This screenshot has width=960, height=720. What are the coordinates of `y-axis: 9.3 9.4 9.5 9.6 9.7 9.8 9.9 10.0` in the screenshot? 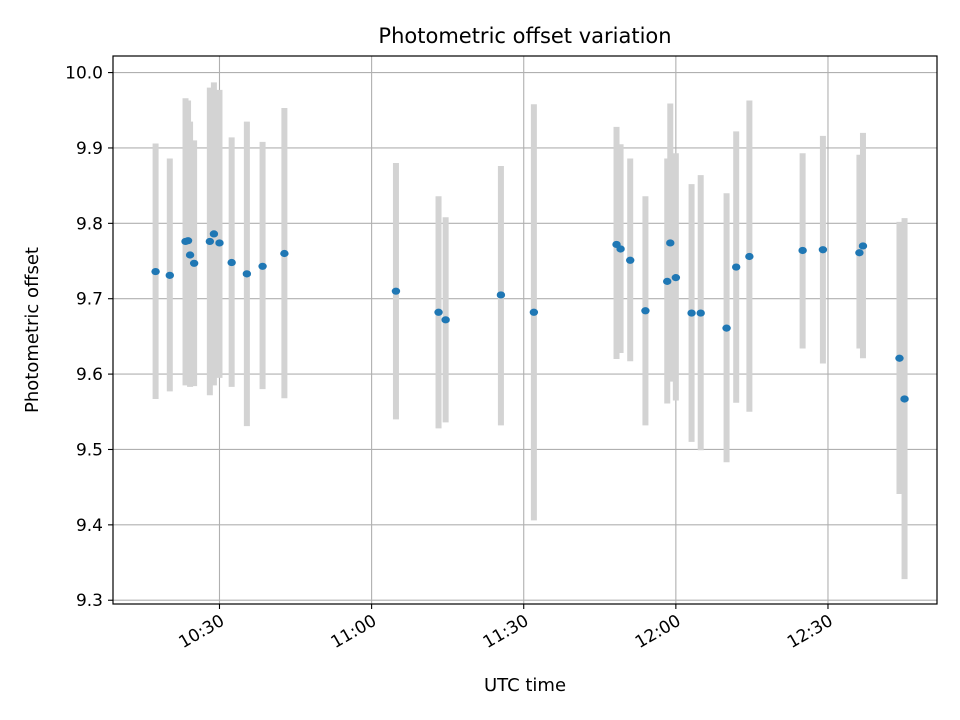 It's located at (89, 337).